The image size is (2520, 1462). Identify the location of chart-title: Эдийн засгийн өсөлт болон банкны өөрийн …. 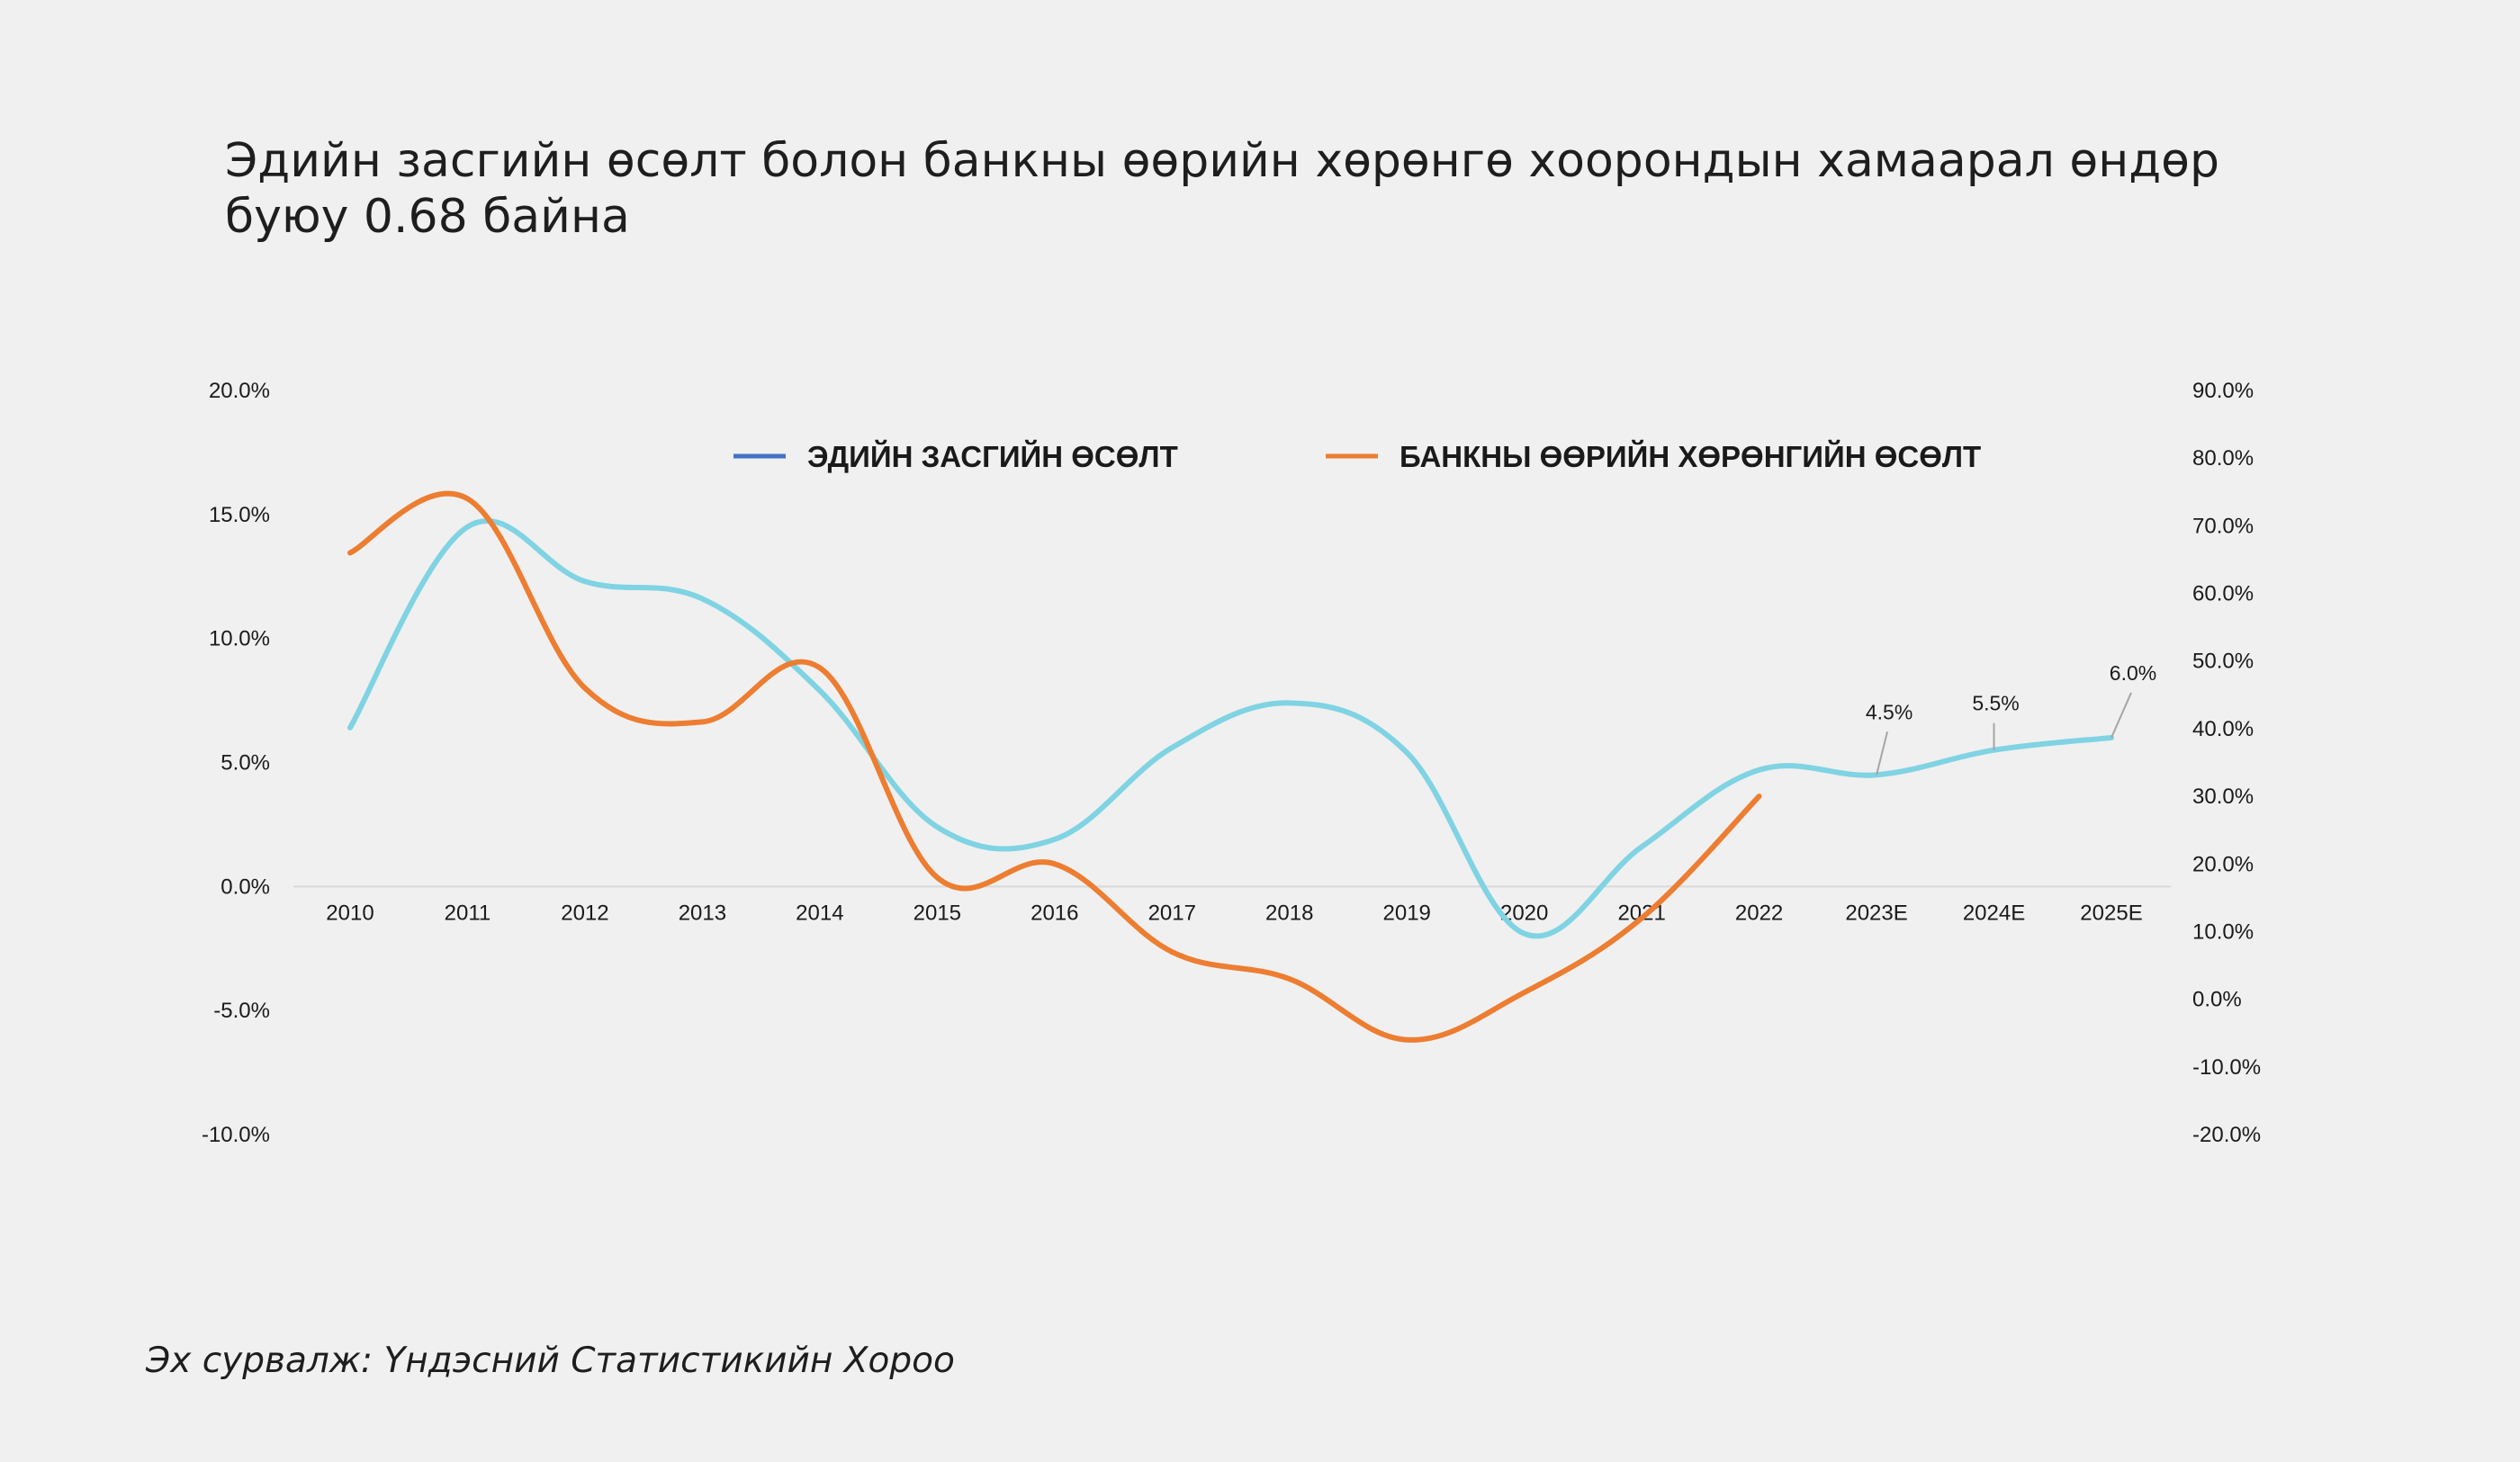
(1222, 189).